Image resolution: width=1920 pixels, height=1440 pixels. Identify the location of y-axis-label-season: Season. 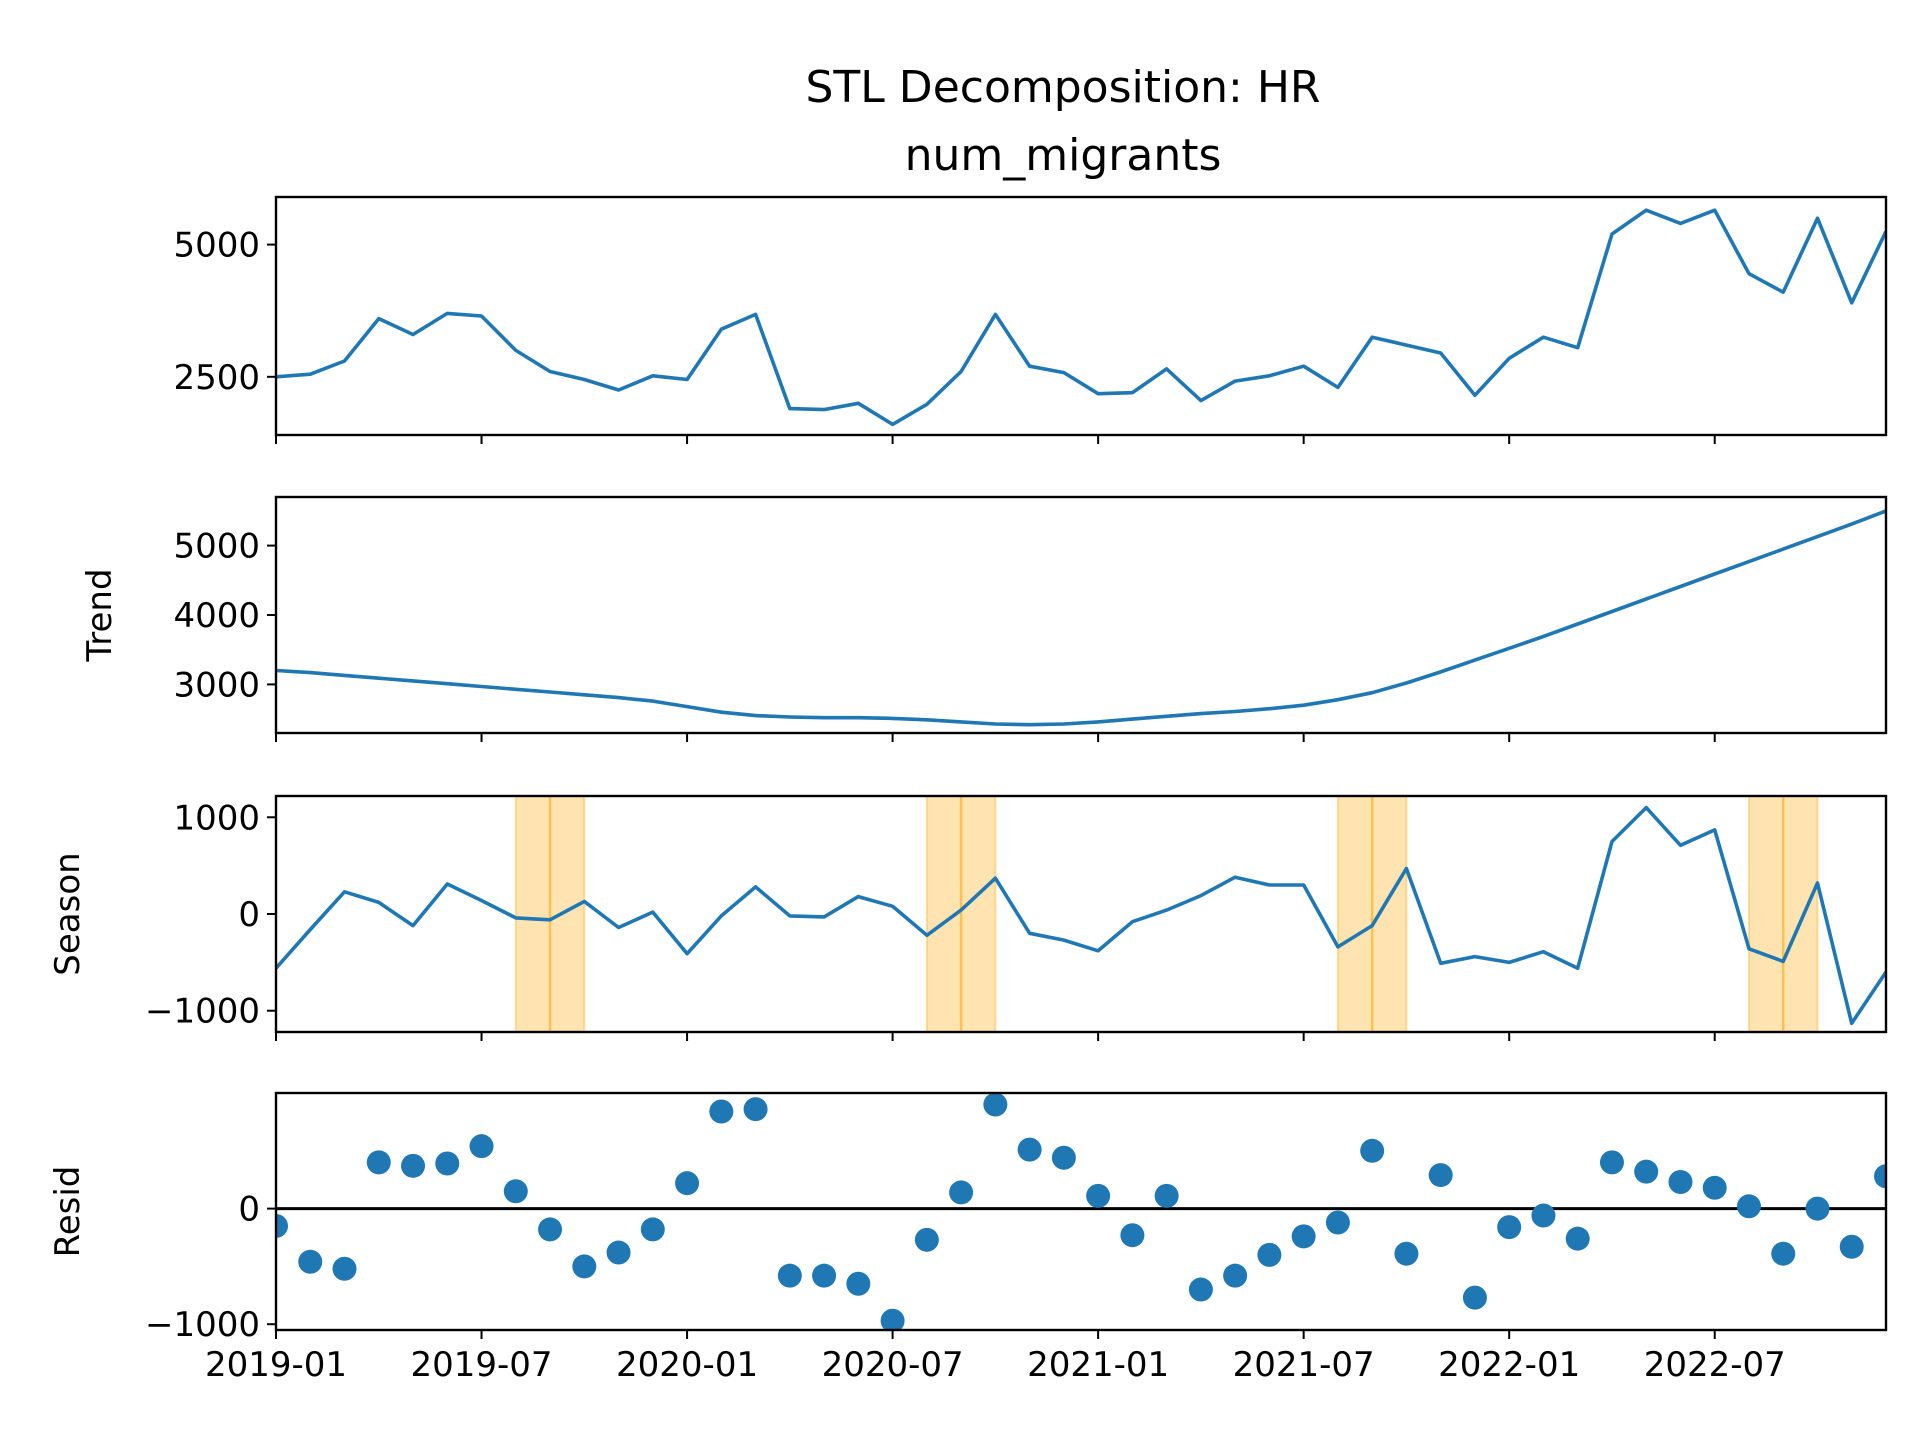
(68, 913).